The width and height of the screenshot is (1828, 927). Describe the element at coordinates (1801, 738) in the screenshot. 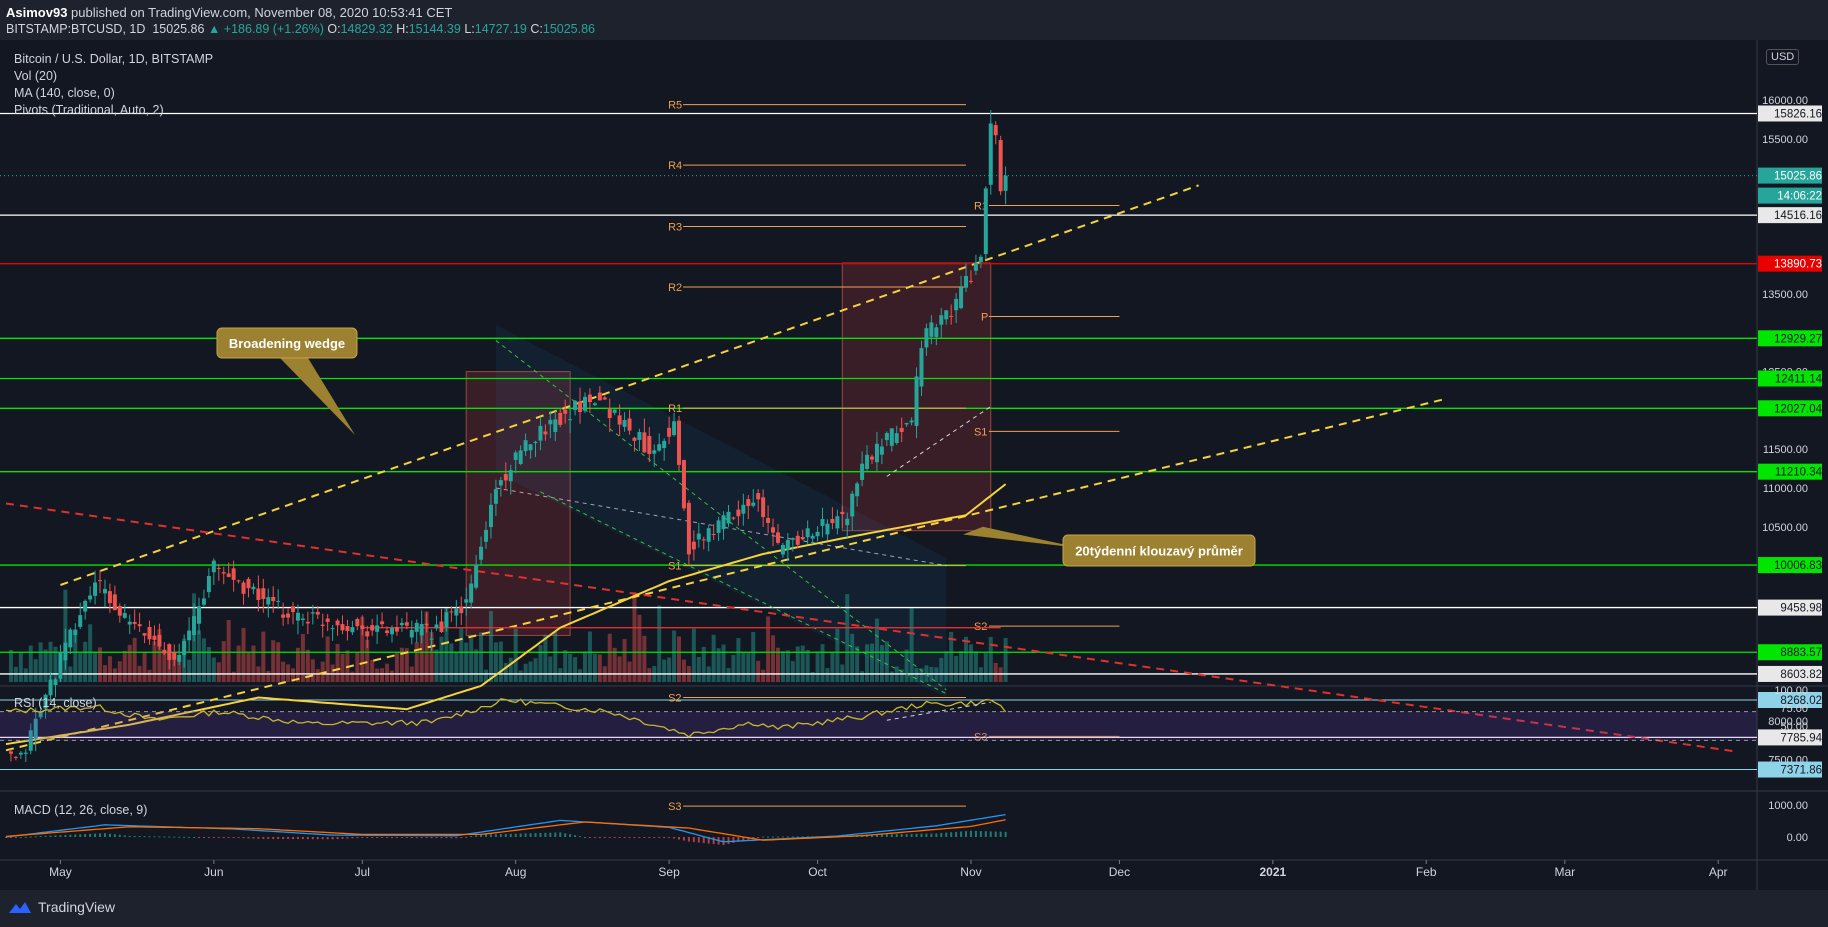

I see `level-price-text: 7785.94` at that location.